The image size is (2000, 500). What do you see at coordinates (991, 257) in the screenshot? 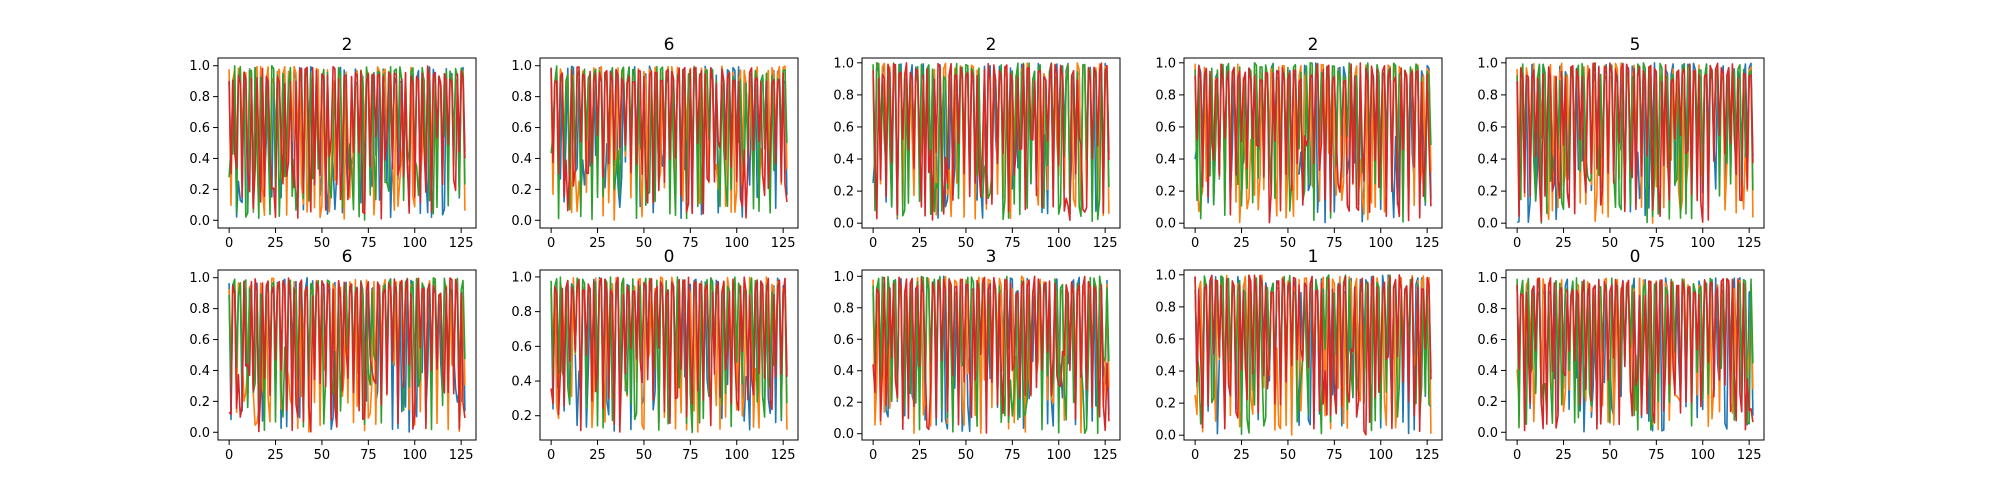
I see `subplot-title: 3` at bounding box center [991, 257].